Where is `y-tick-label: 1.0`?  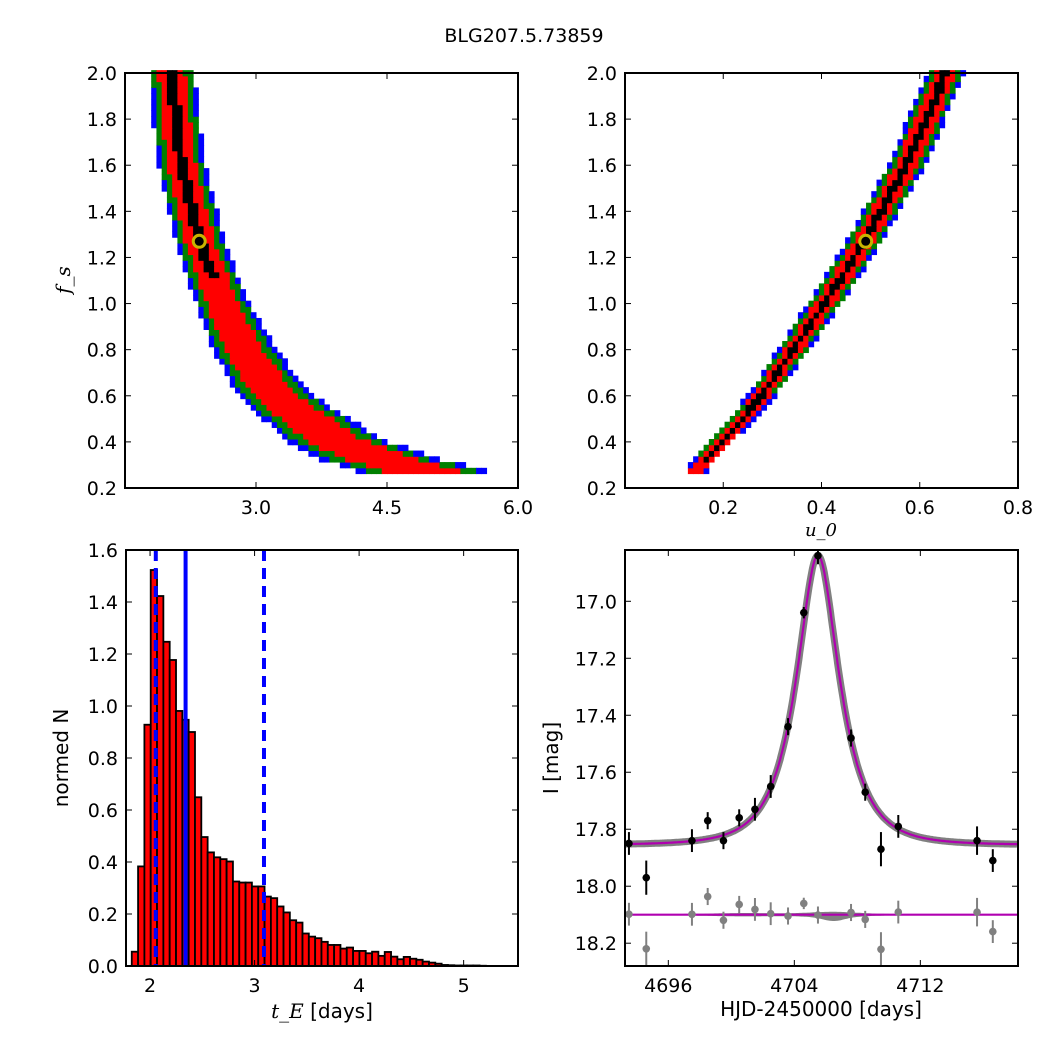 y-tick-label: 1.0 is located at coordinates (103, 707).